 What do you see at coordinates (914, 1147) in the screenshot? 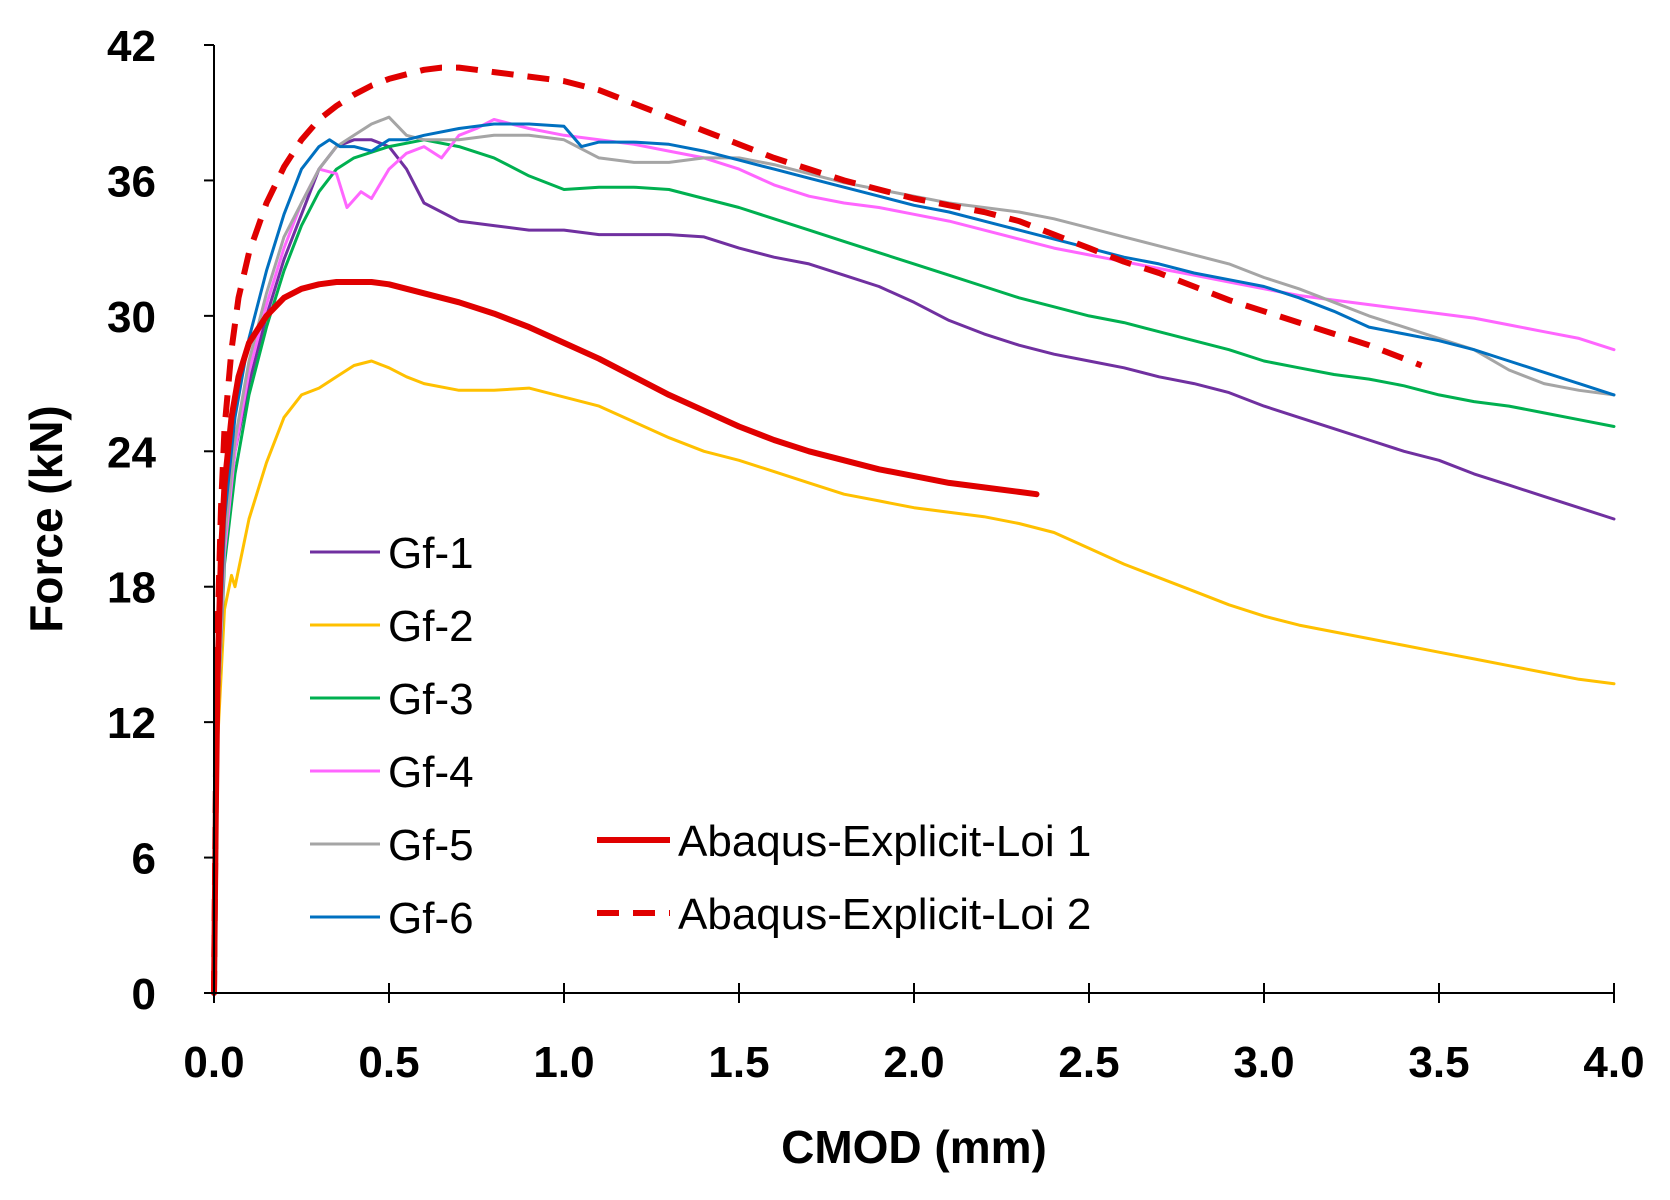
I see `x-axis-title: CMOD (mm)` at bounding box center [914, 1147].